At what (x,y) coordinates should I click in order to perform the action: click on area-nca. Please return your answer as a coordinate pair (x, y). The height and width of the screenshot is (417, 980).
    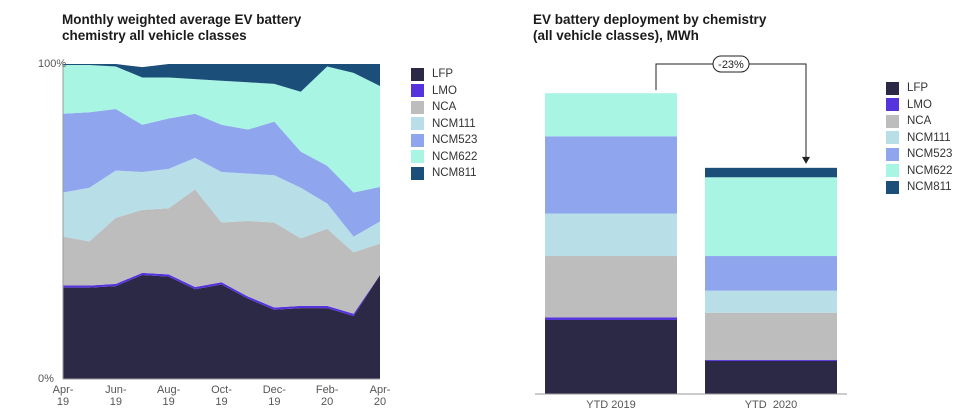
    Looking at the image, I should click on (221, 251).